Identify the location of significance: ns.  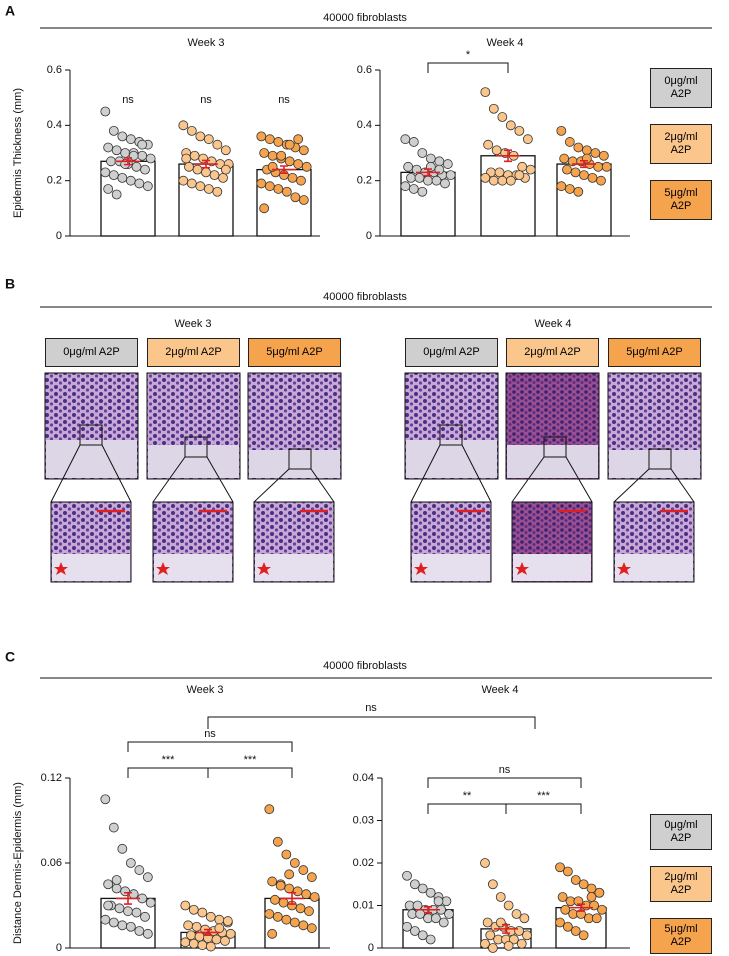
(505, 770).